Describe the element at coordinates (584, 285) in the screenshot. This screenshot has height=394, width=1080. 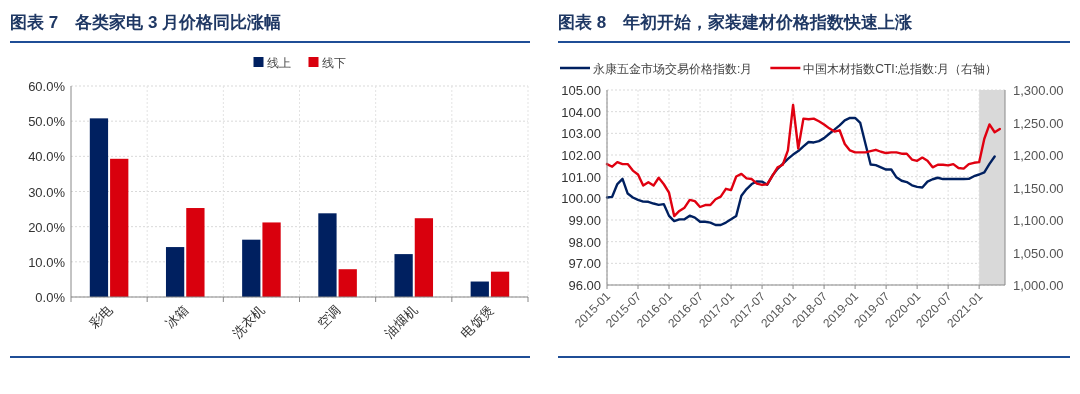
I see `y-tick-label: 96.00` at that location.